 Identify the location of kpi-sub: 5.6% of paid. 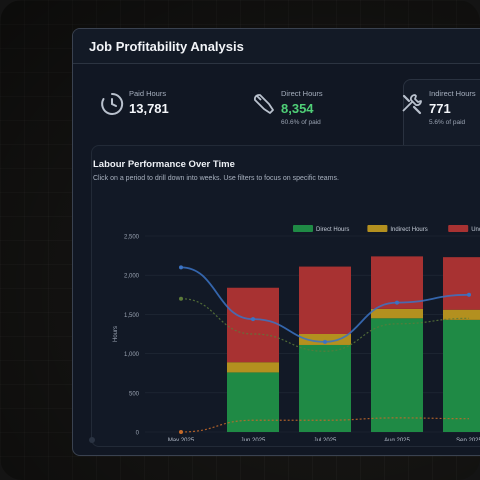
(447, 122).